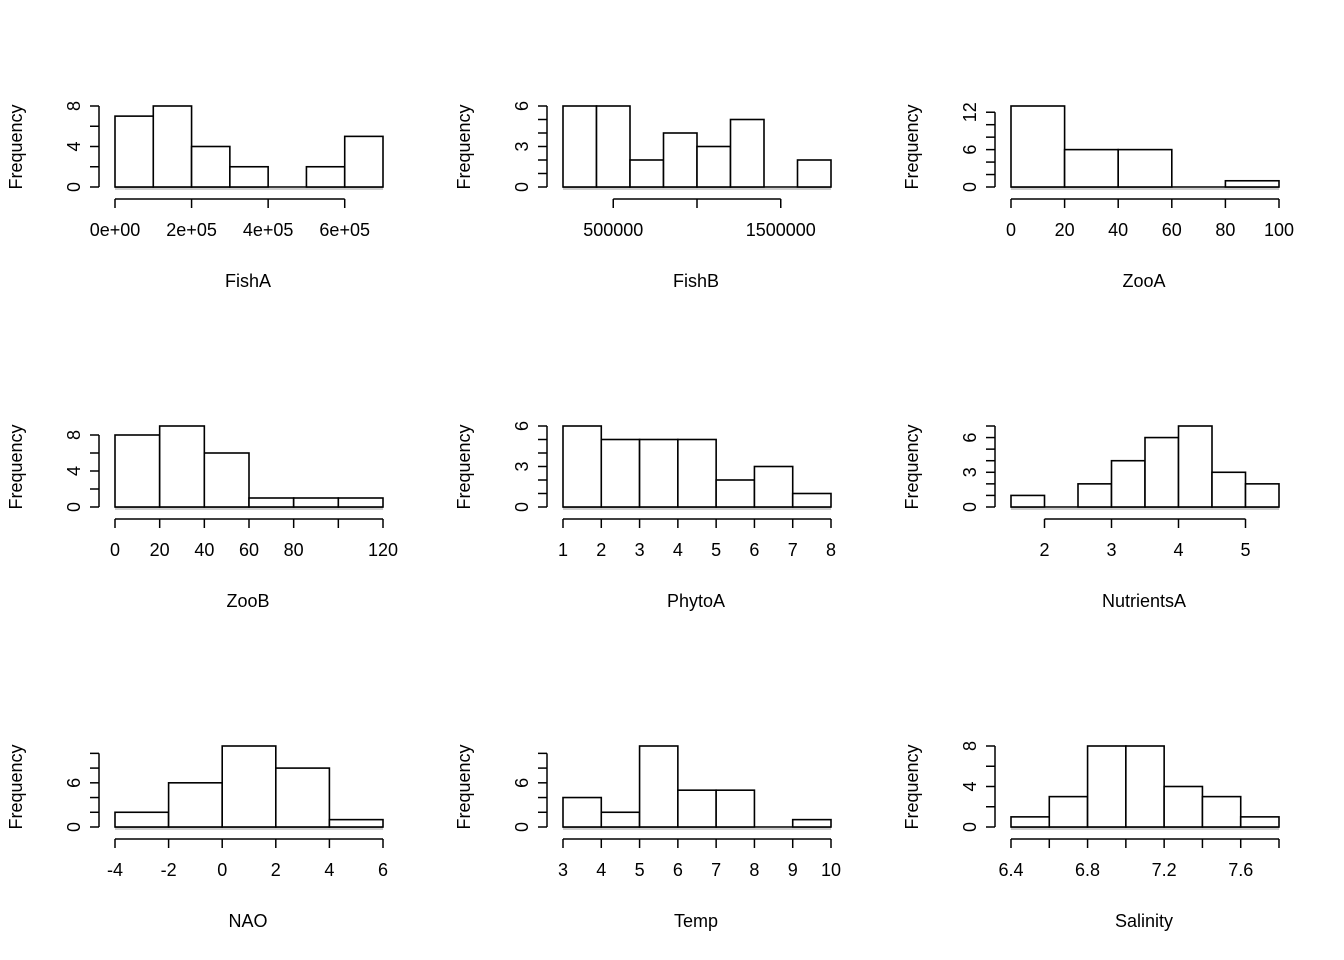  Describe the element at coordinates (222, 870) in the screenshot. I see `x-tick-label: 0` at that location.